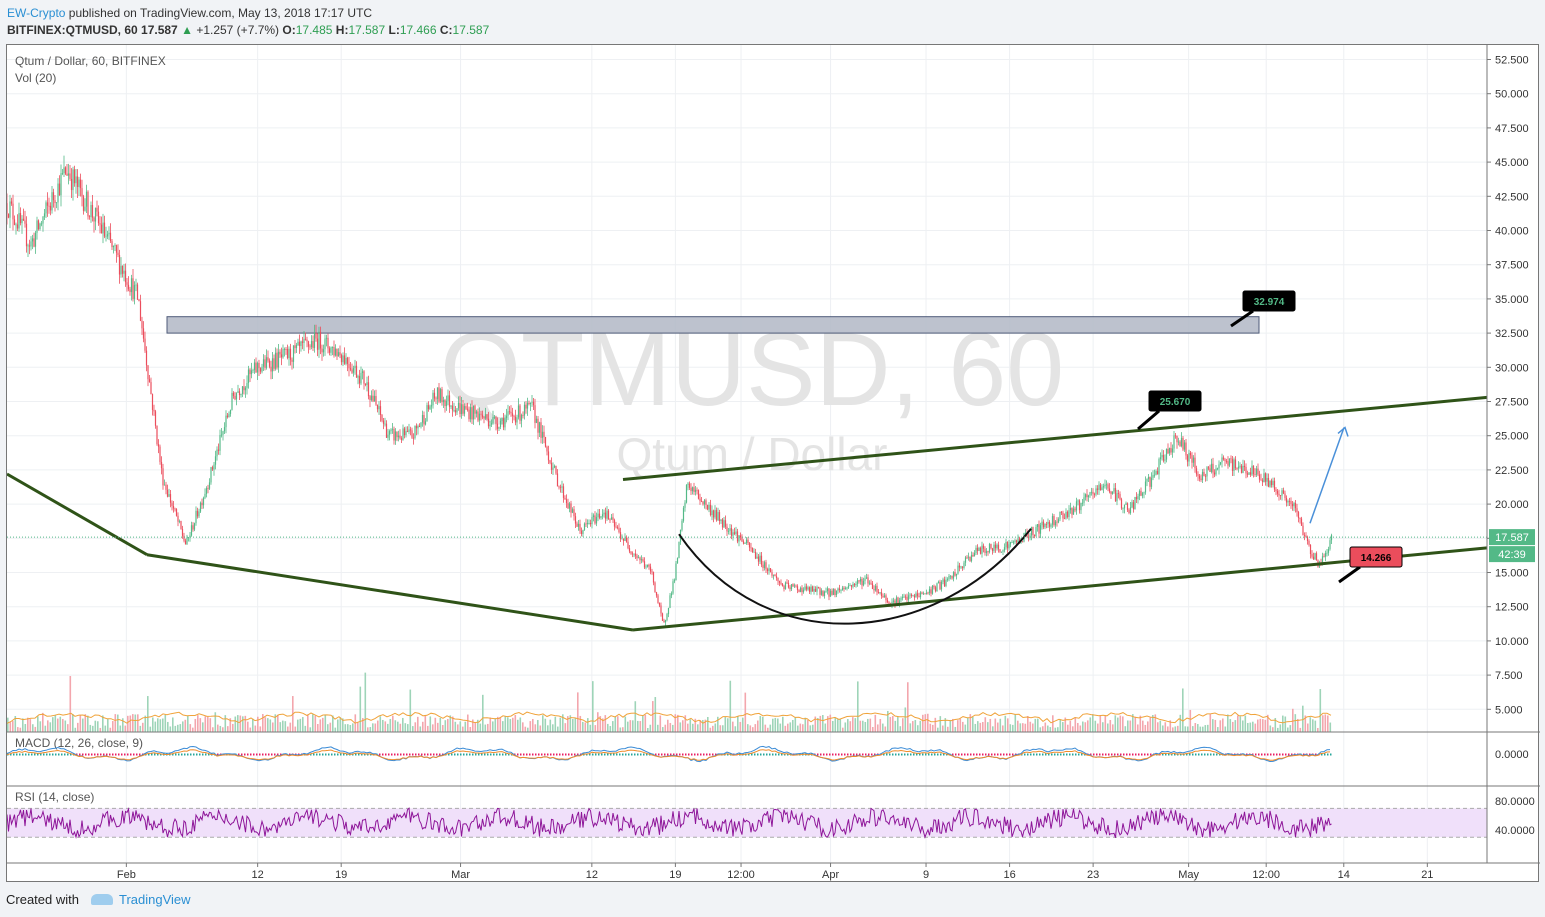 Image resolution: width=1545 pixels, height=917 pixels. What do you see at coordinates (36, 13) in the screenshot?
I see `author-link: EW-Crypto` at bounding box center [36, 13].